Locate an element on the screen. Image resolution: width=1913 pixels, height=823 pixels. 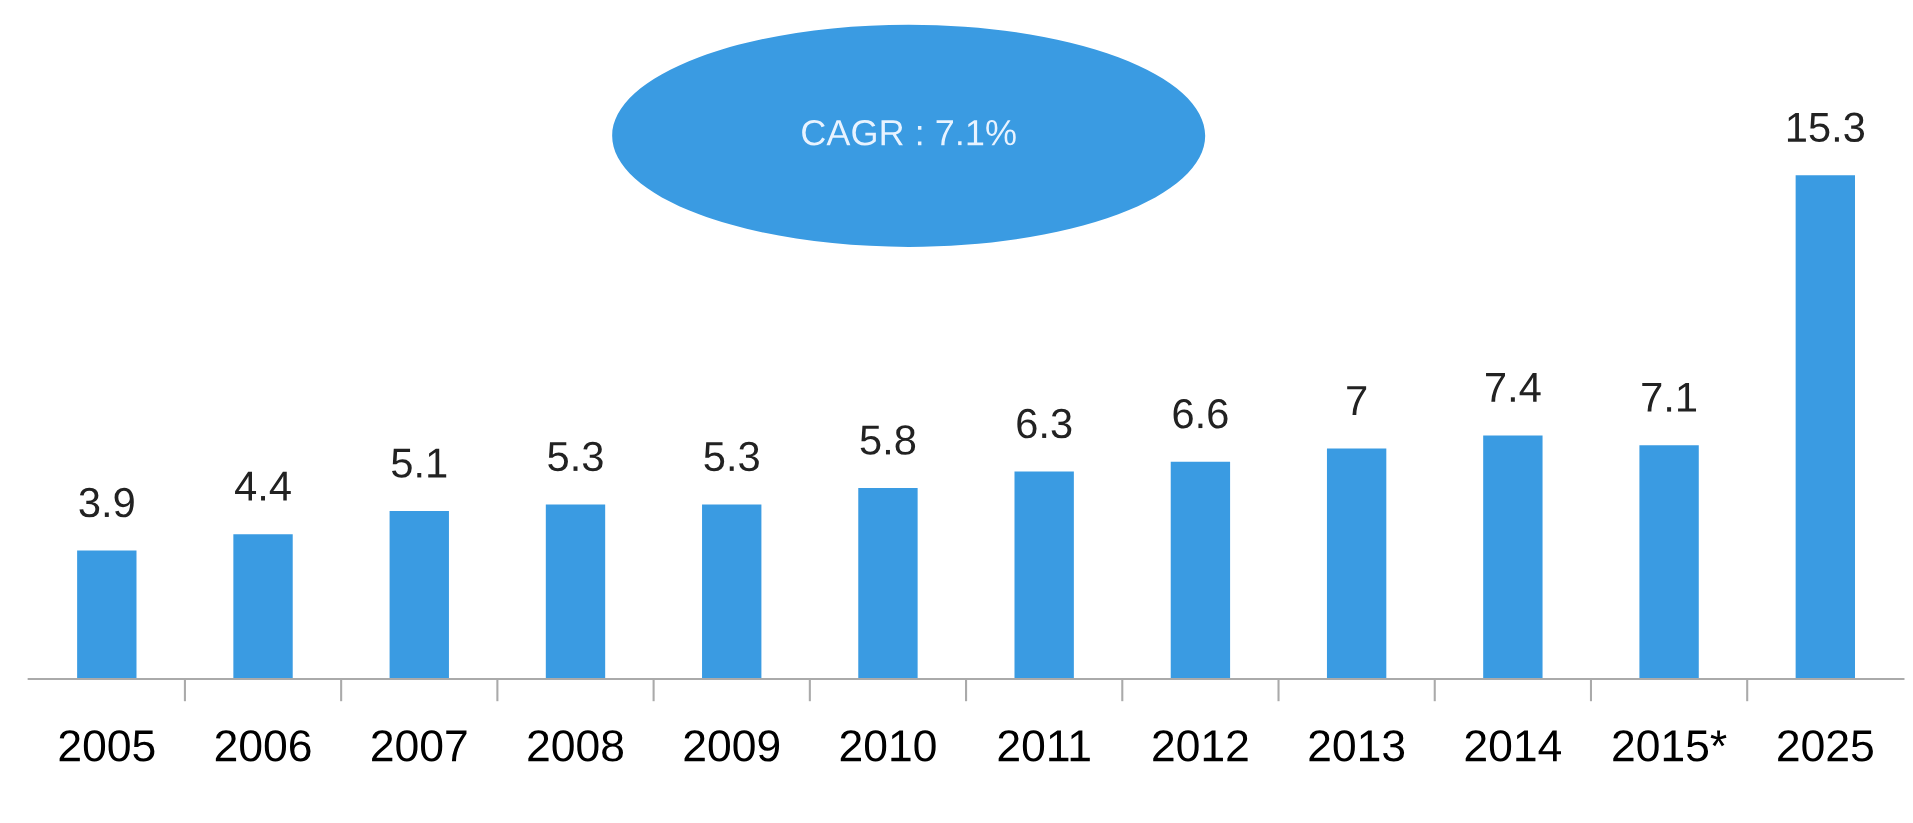
data-label: 4.4 is located at coordinates (263, 486).